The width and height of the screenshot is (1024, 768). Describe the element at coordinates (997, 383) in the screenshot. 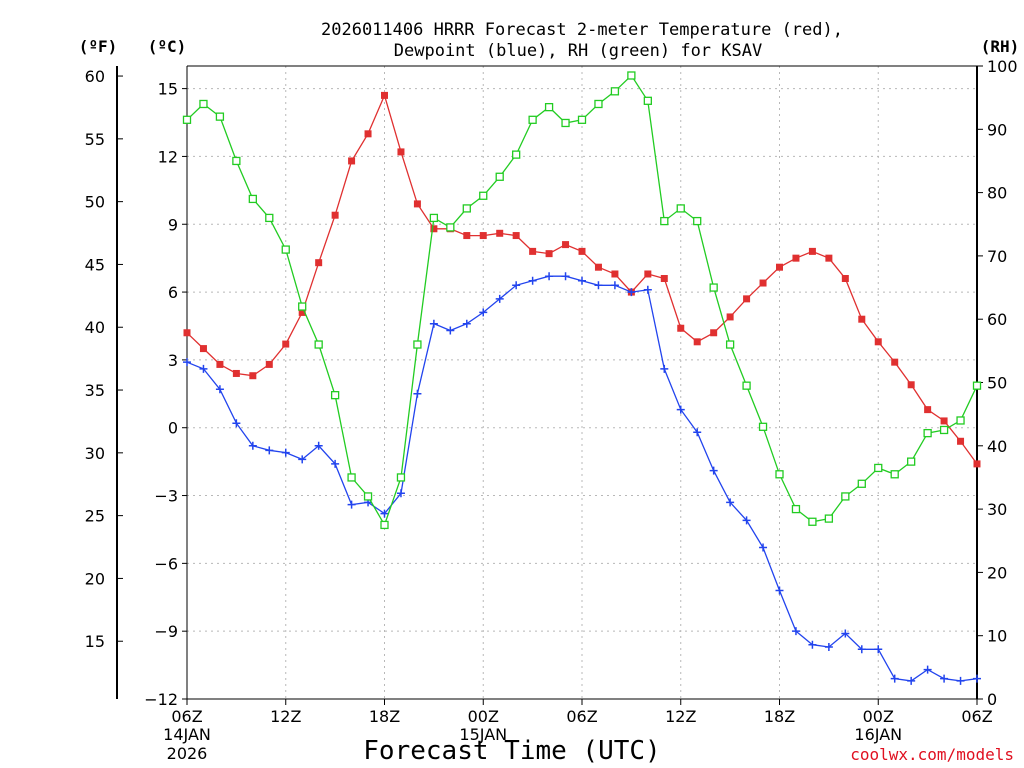

I see `rh-tick-label: 50` at that location.